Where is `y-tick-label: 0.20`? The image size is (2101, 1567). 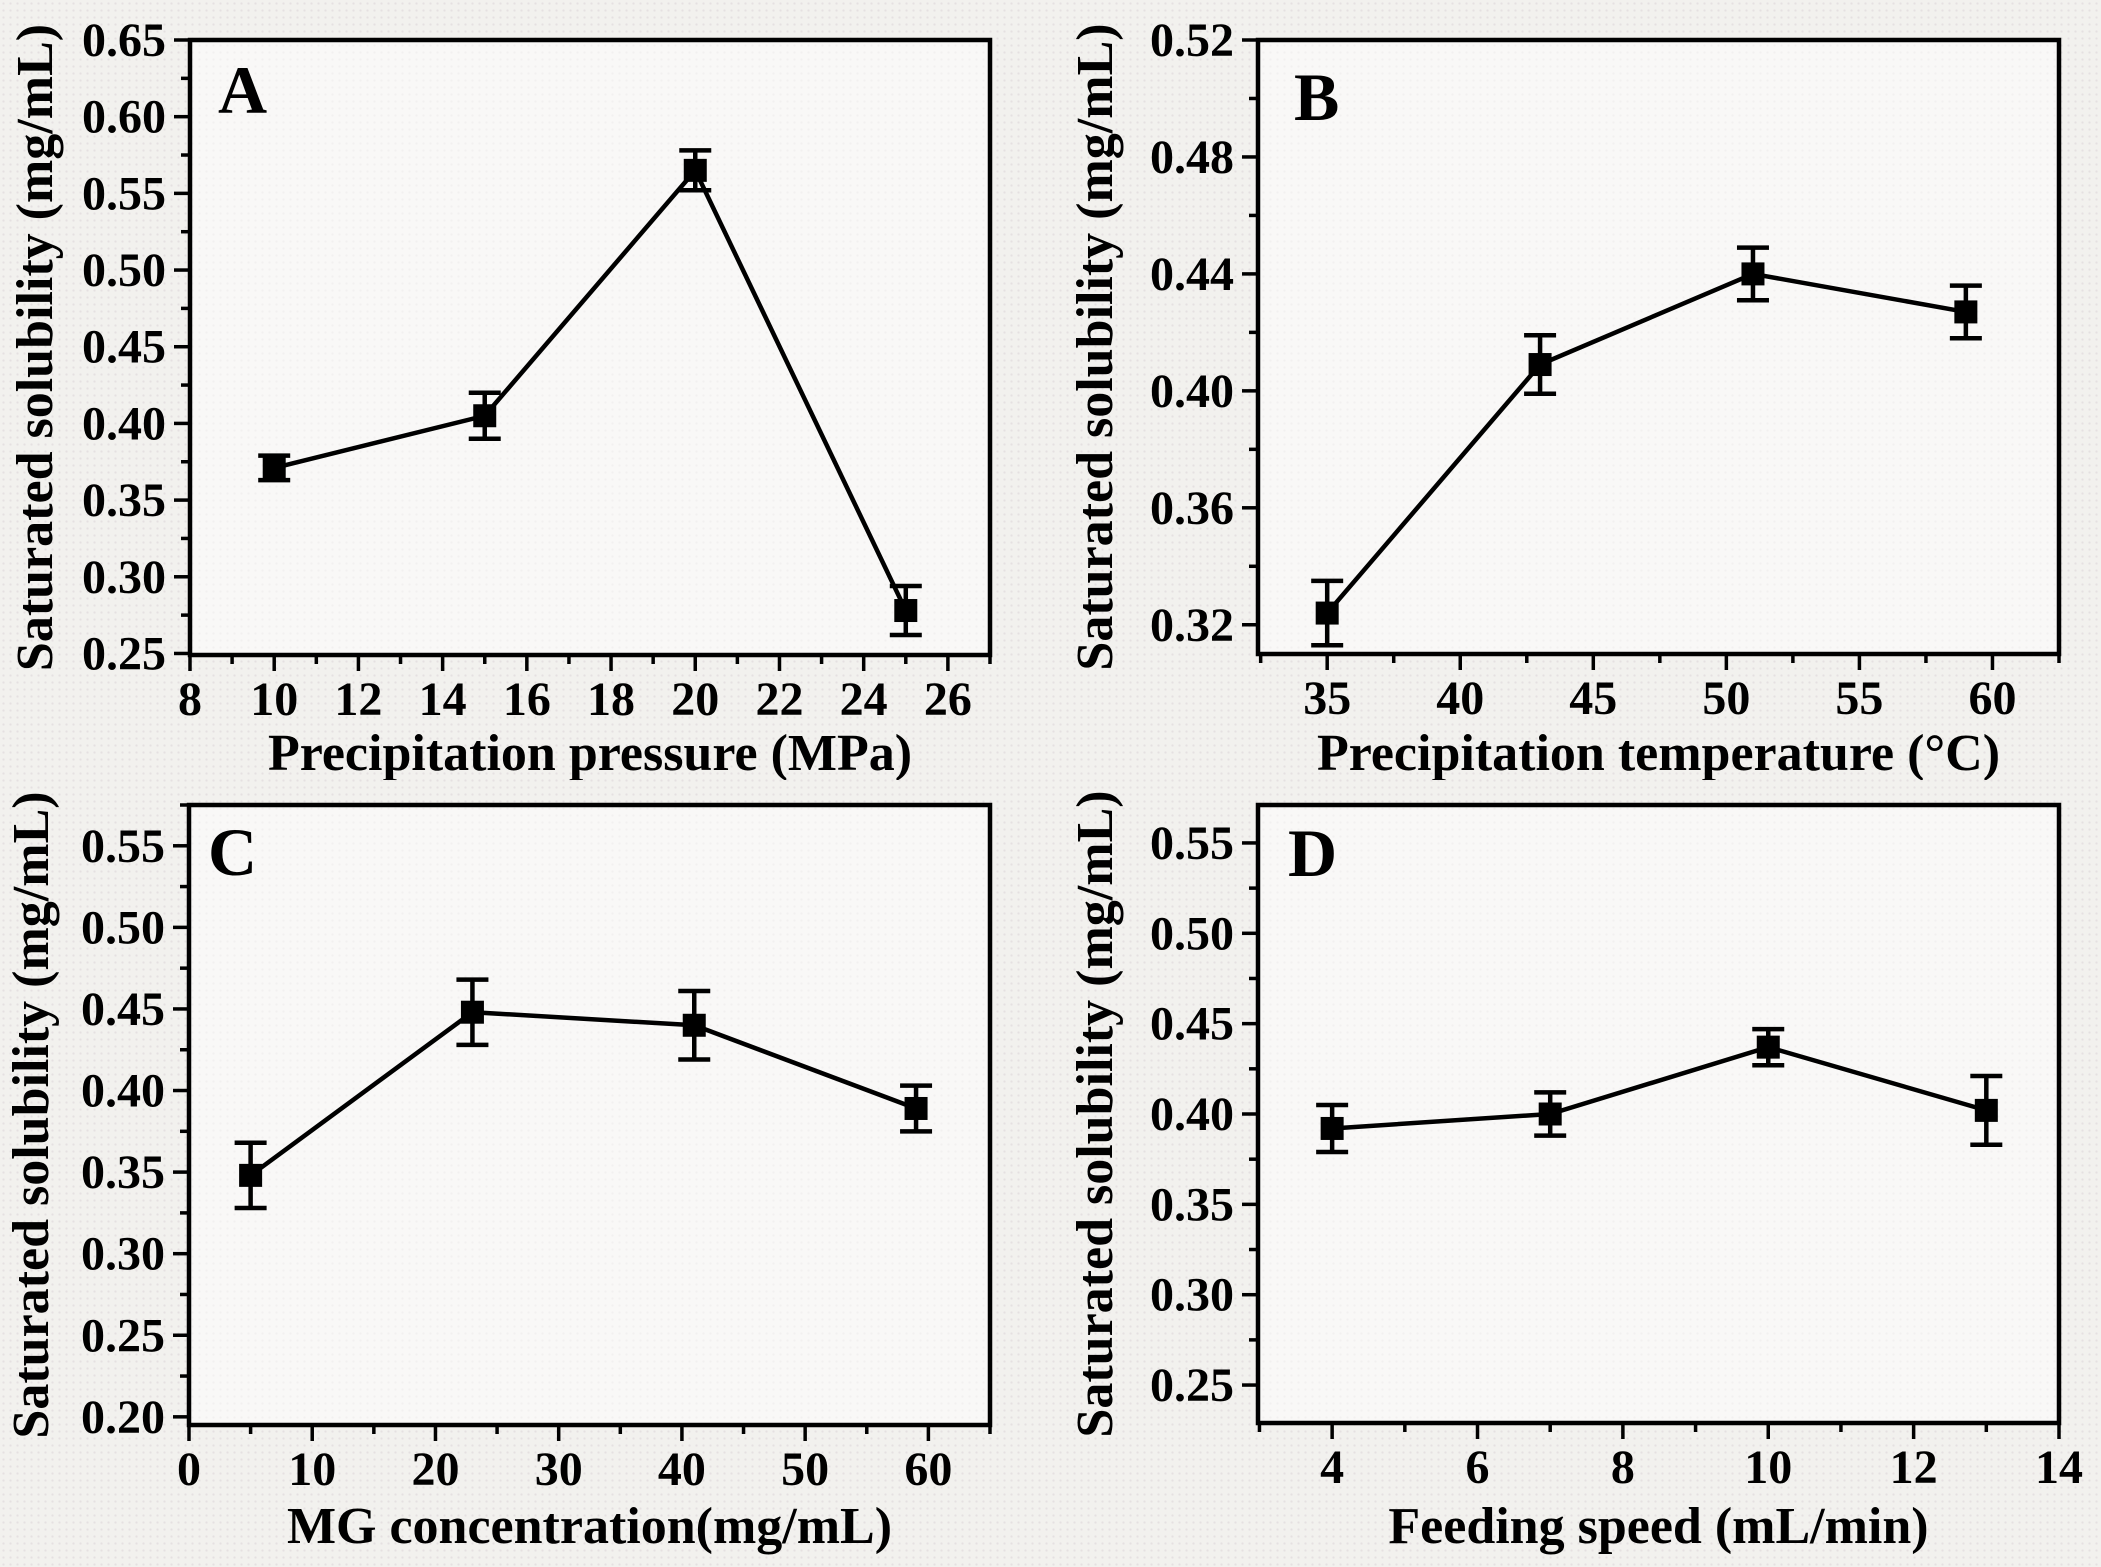 y-tick-label: 0.20 is located at coordinates (123, 1417).